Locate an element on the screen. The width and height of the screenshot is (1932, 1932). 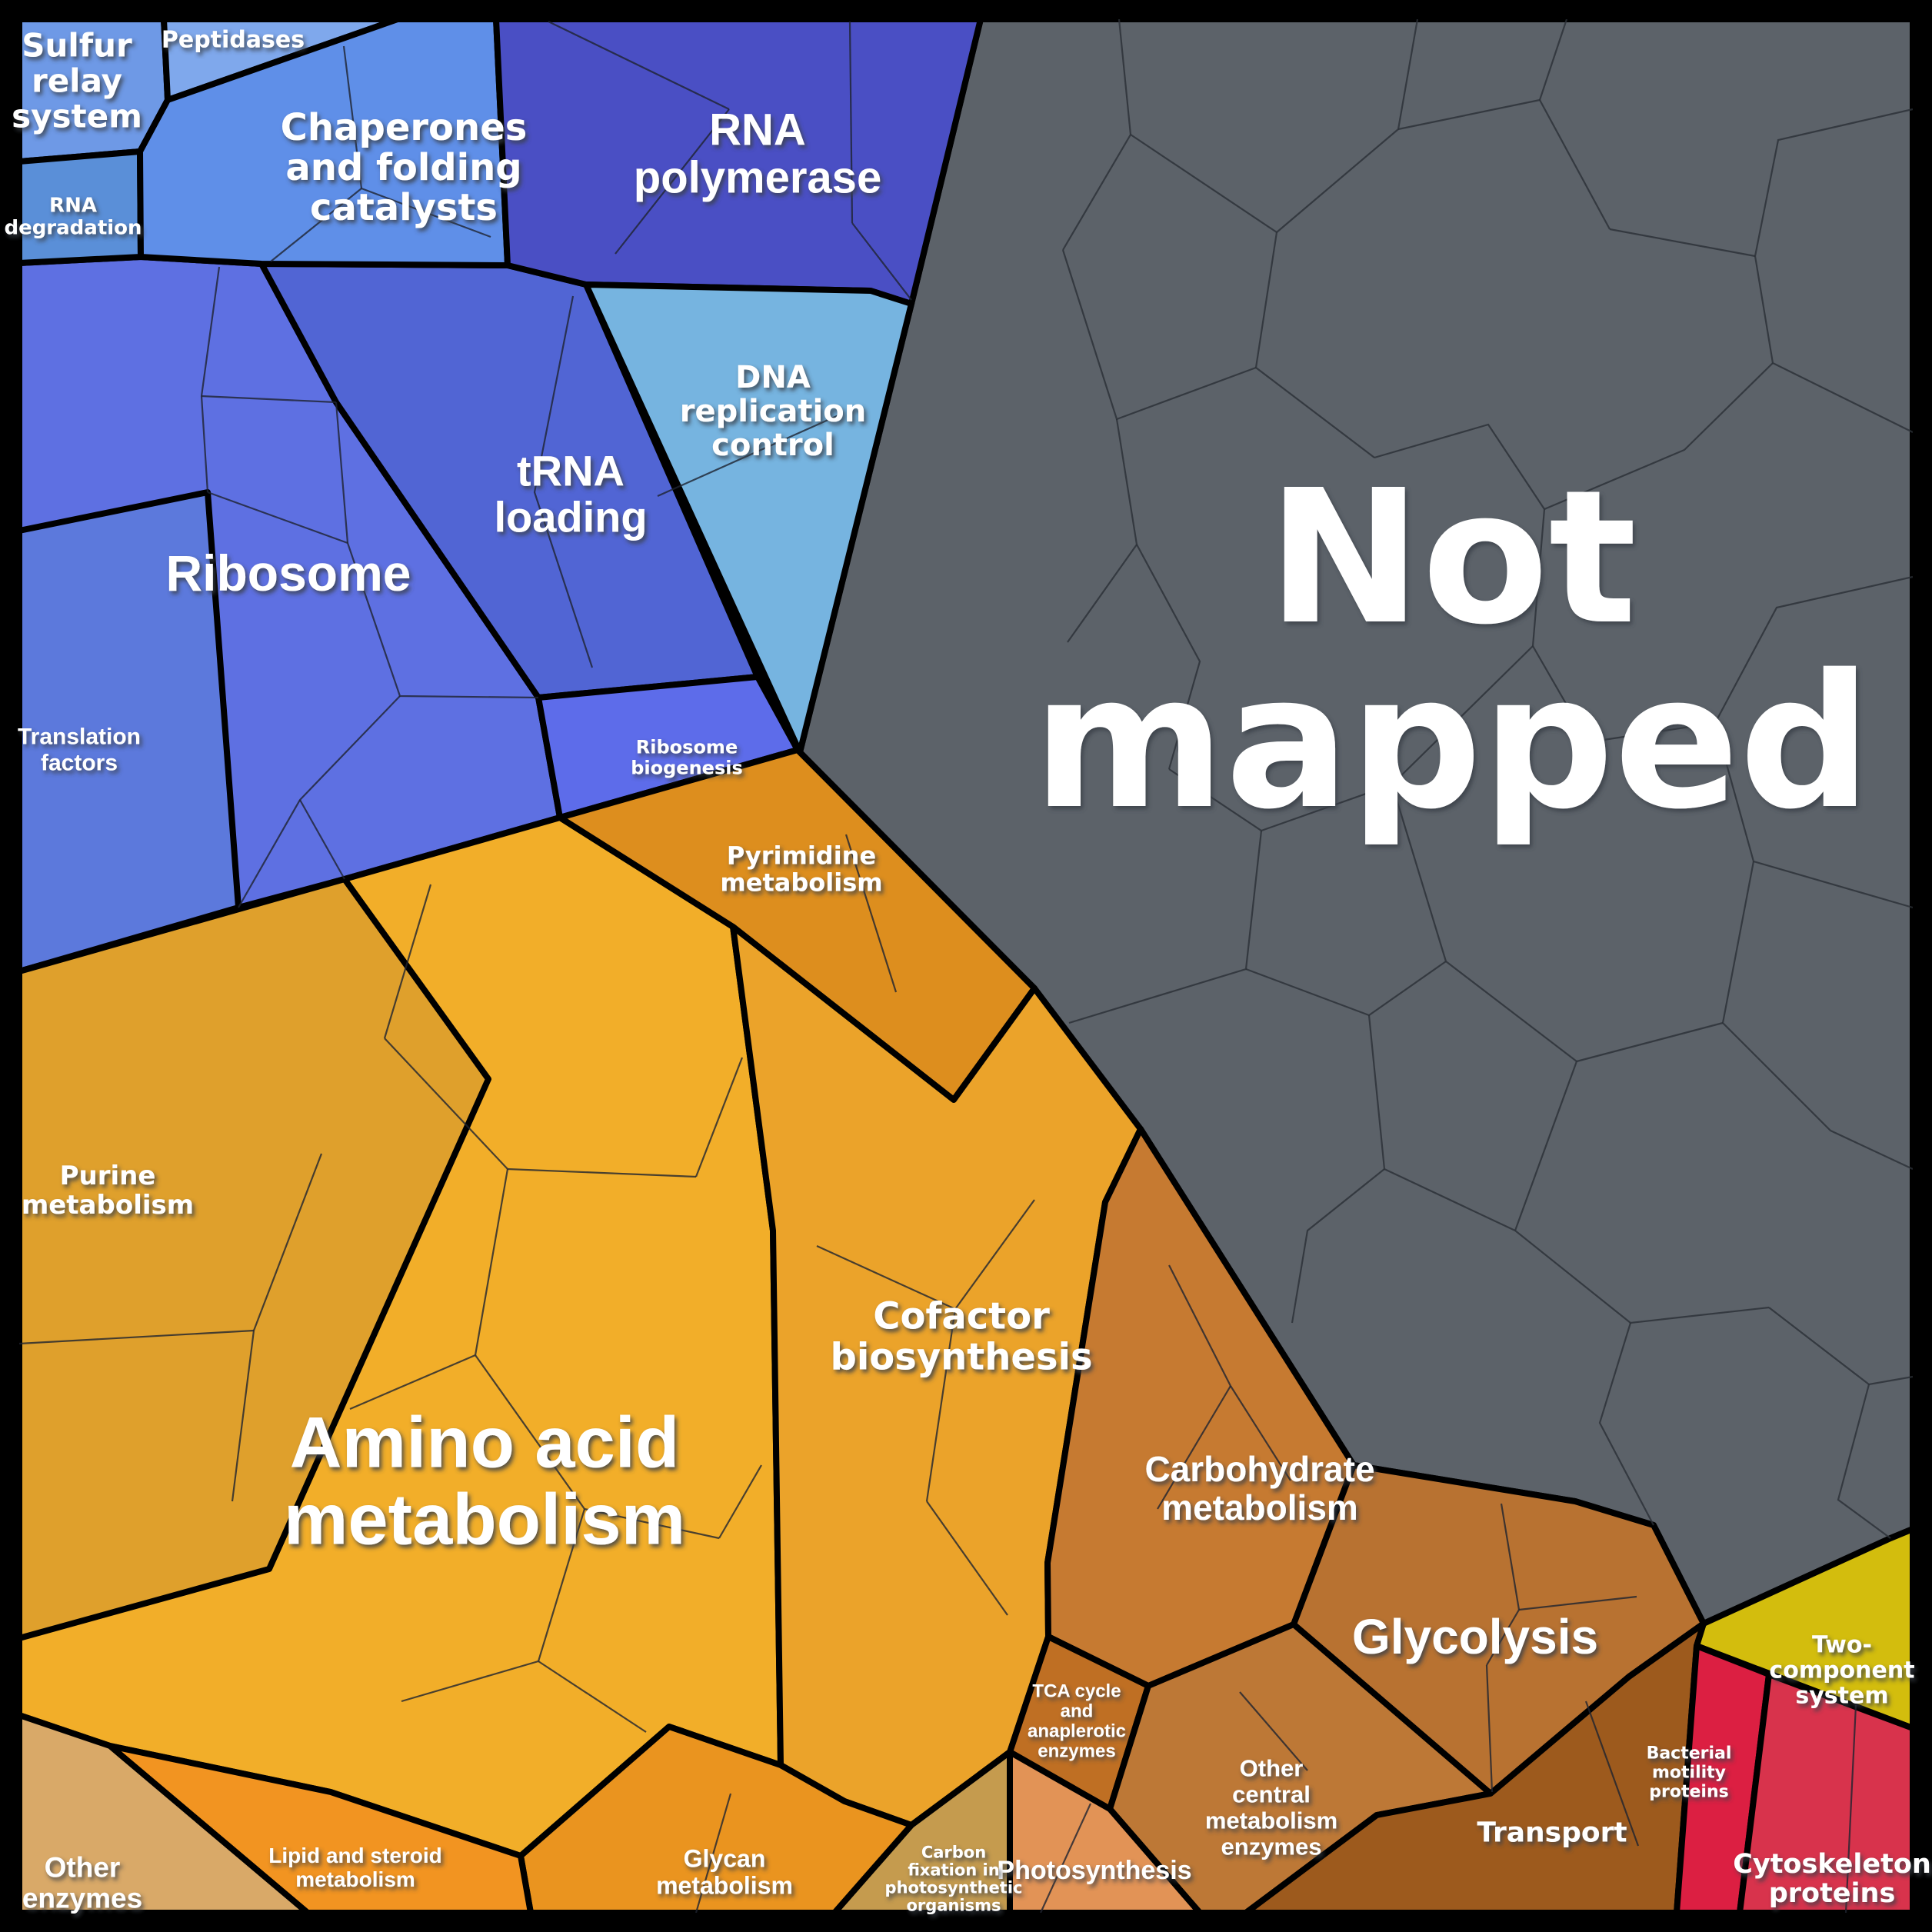
region-label-glycan: Glycan metabolism is located at coordinates (724, 1872).